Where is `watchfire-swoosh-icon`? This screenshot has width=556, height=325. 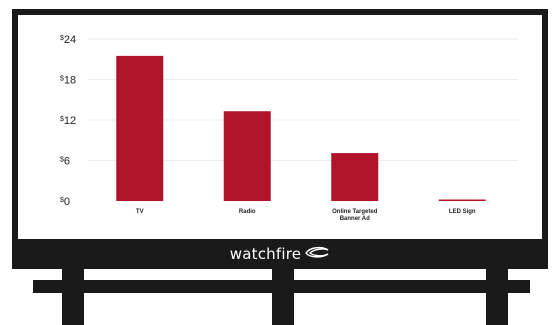 watchfire-swoosh-icon is located at coordinates (317, 254).